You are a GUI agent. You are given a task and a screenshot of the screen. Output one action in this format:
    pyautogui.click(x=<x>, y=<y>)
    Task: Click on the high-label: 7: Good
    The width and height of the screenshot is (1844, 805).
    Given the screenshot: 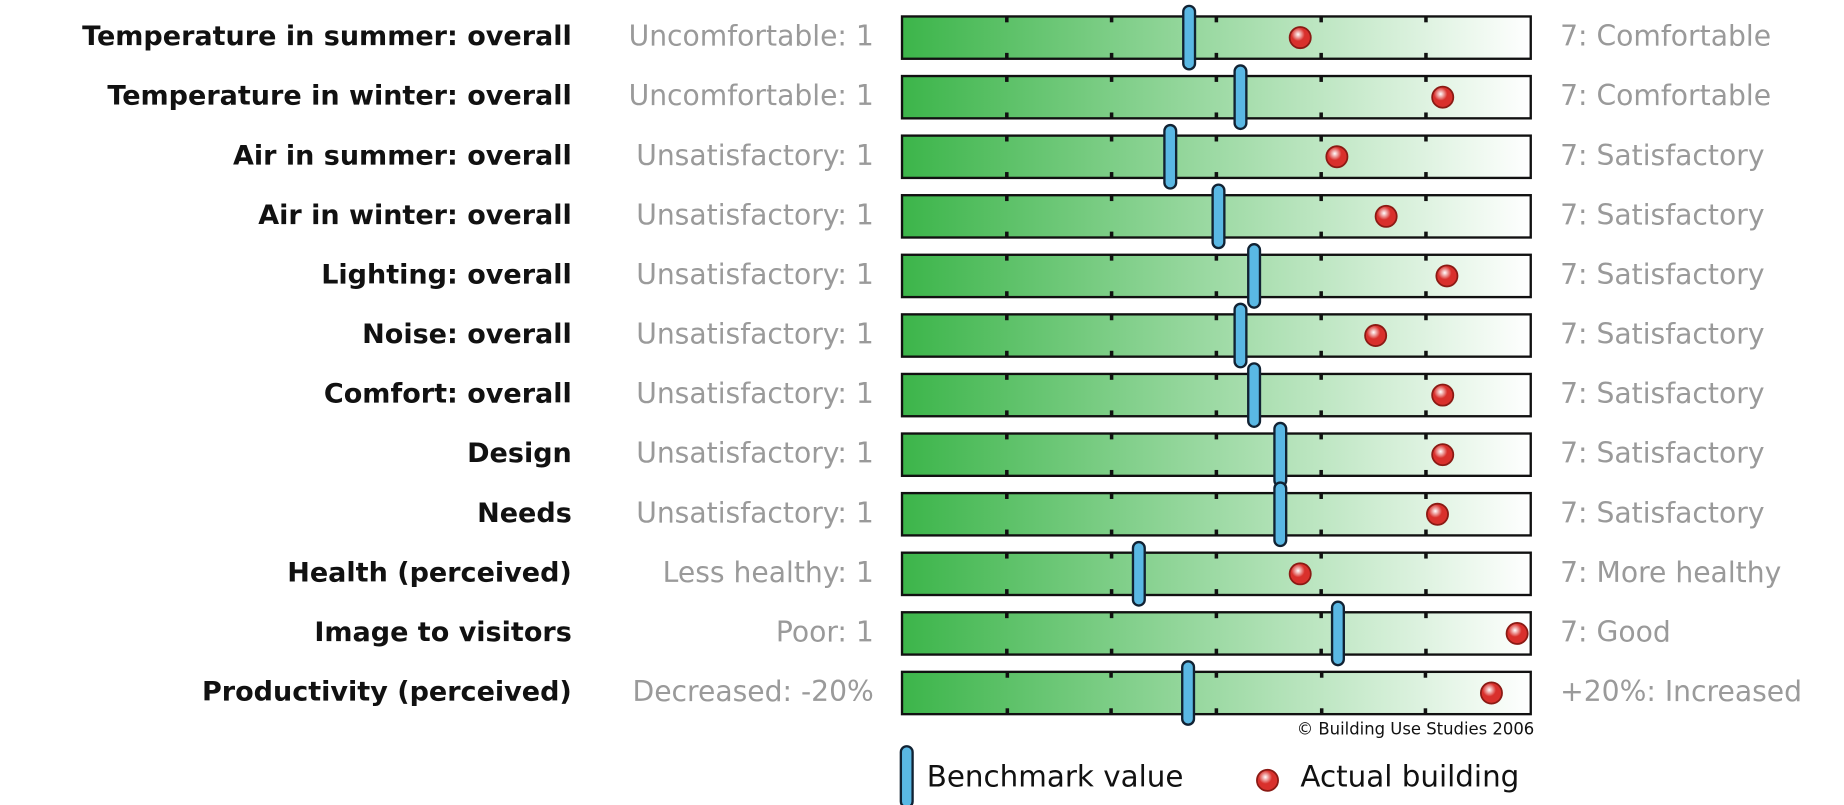 What is the action you would take?
    pyautogui.click(x=1615, y=631)
    